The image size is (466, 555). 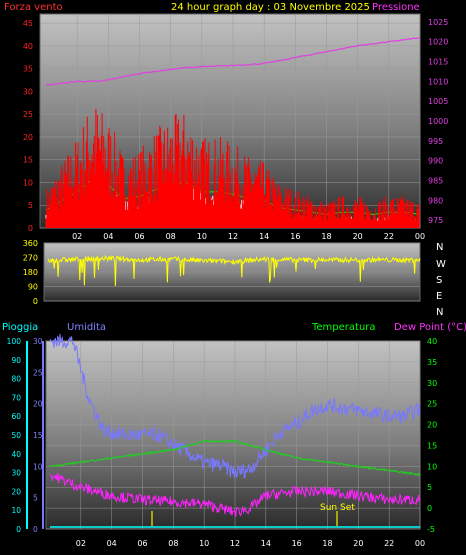 What do you see at coordinates (432, 404) in the screenshot?
I see `temperature-tick-label: 25` at bounding box center [432, 404].